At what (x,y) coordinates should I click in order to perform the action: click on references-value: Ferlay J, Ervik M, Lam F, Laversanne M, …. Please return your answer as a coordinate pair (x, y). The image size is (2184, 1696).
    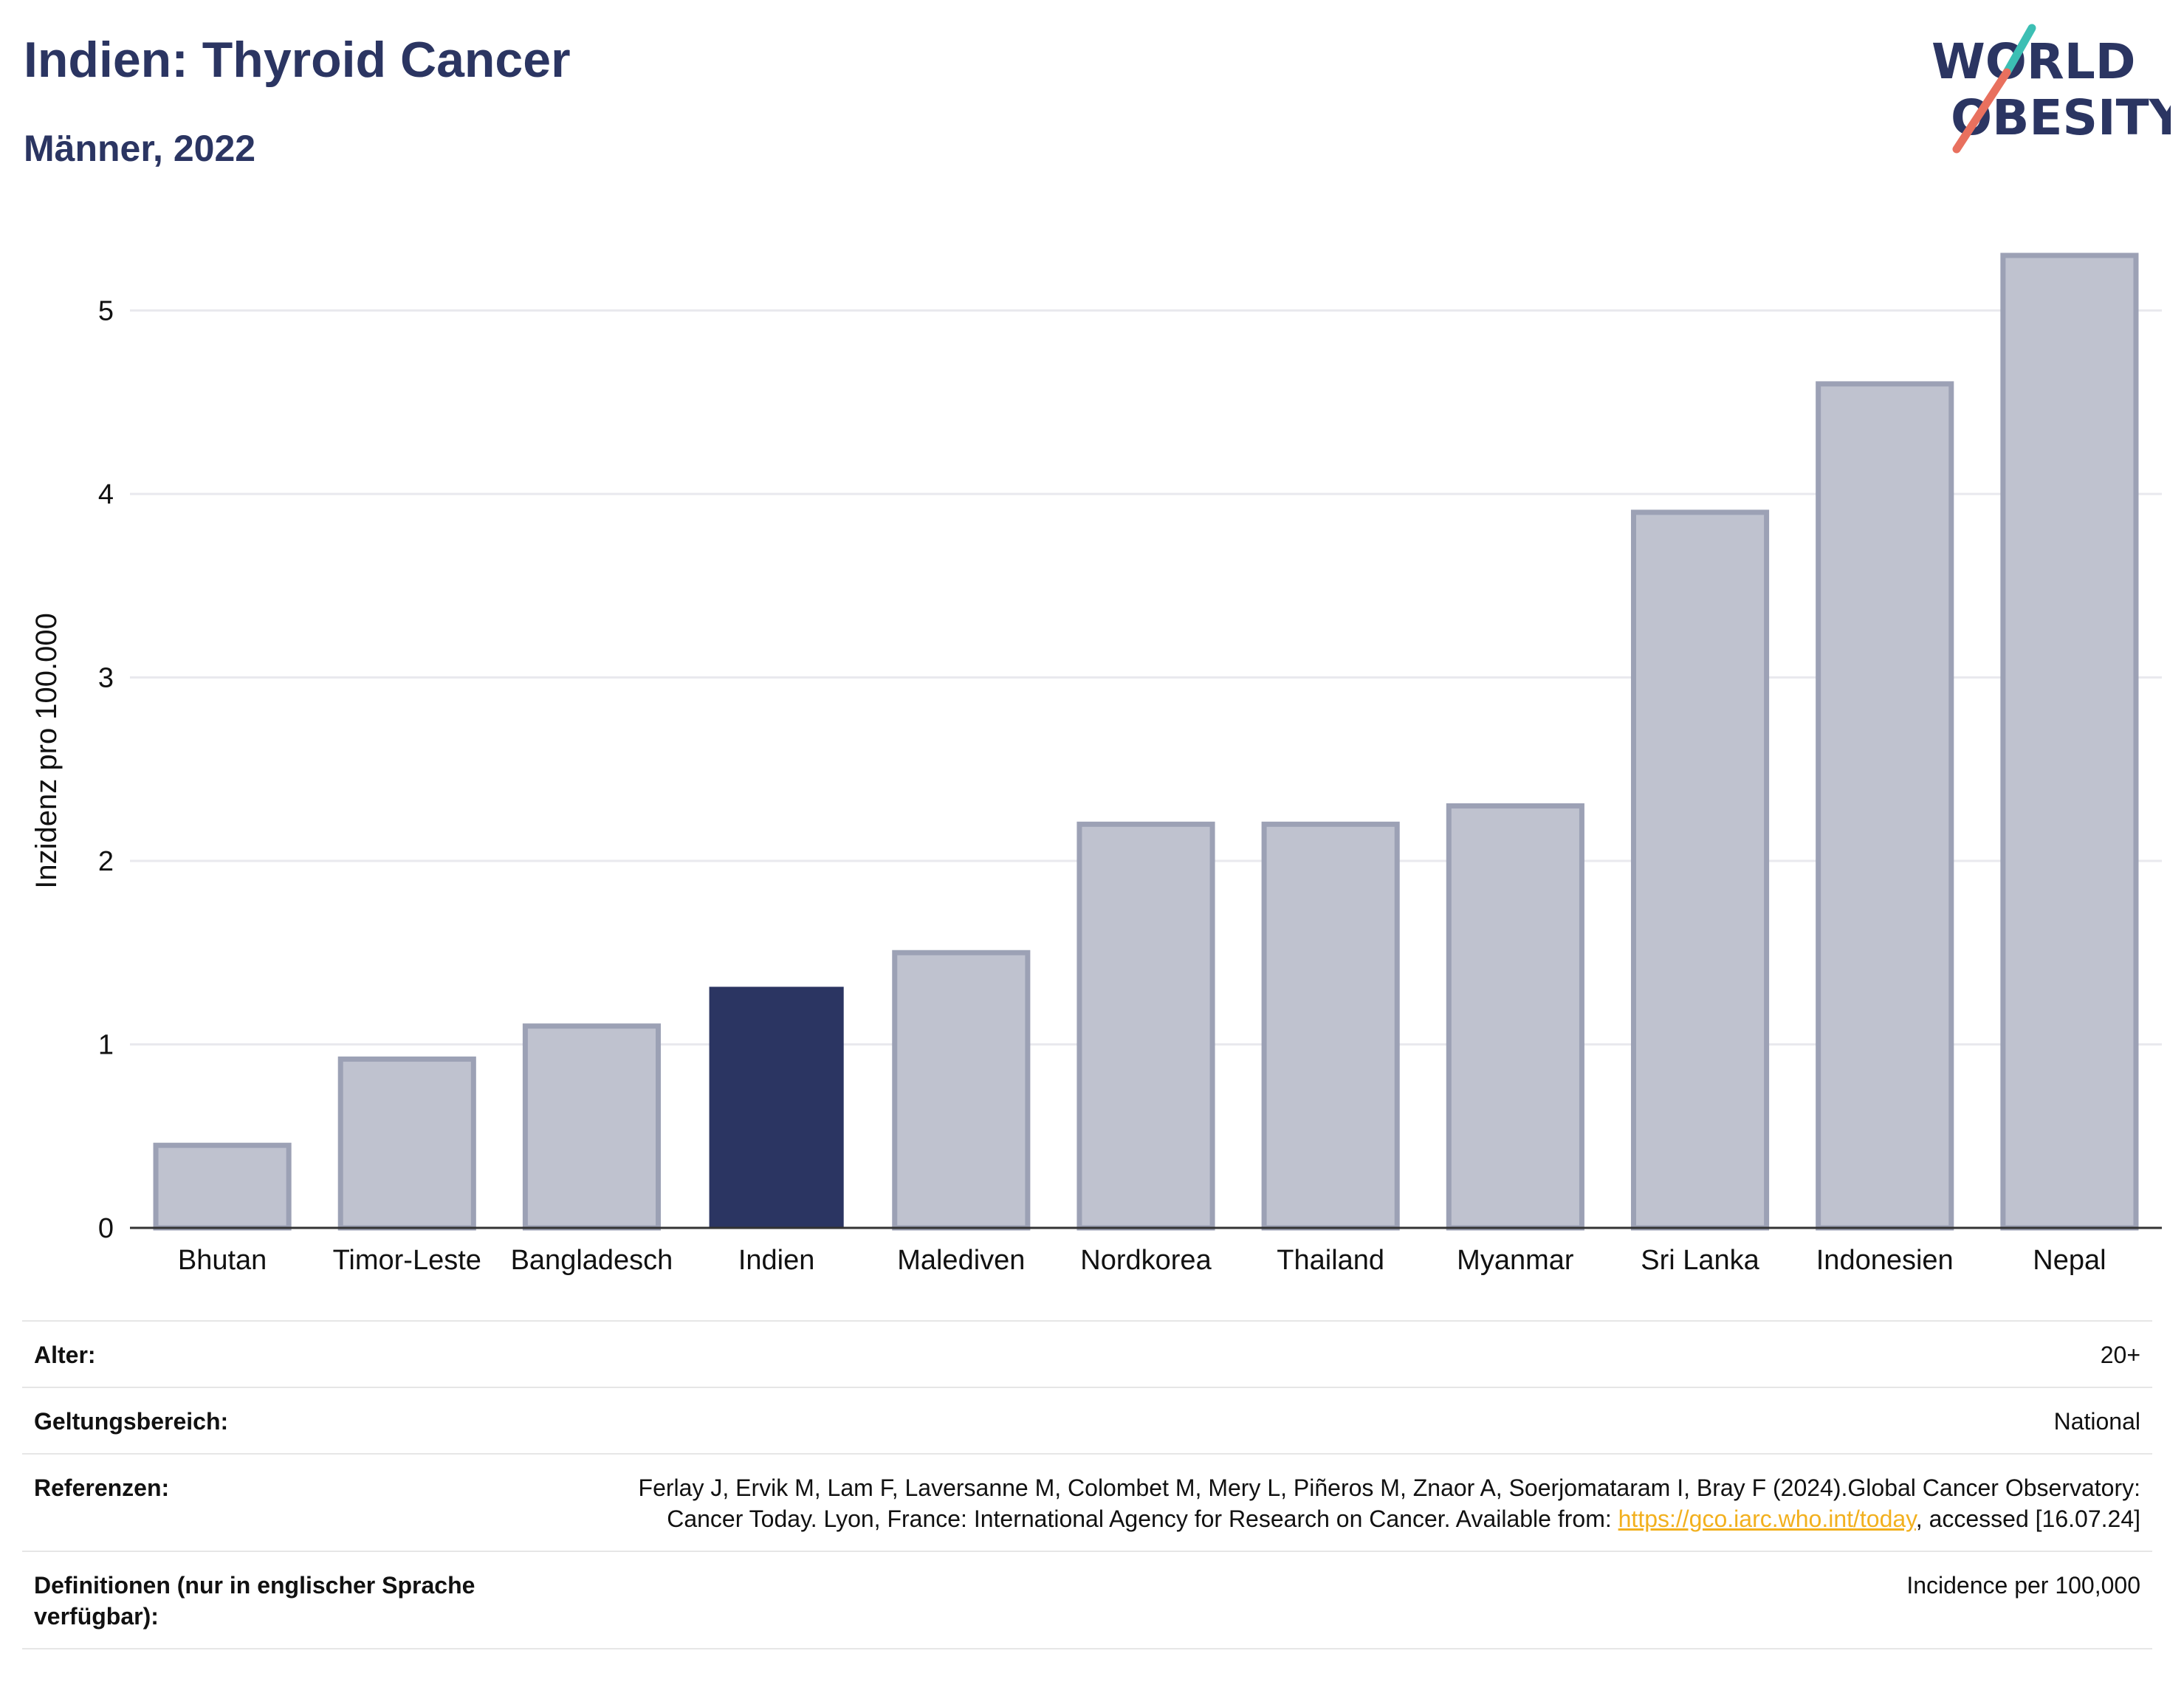
    Looking at the image, I should click on (1365, 1503).